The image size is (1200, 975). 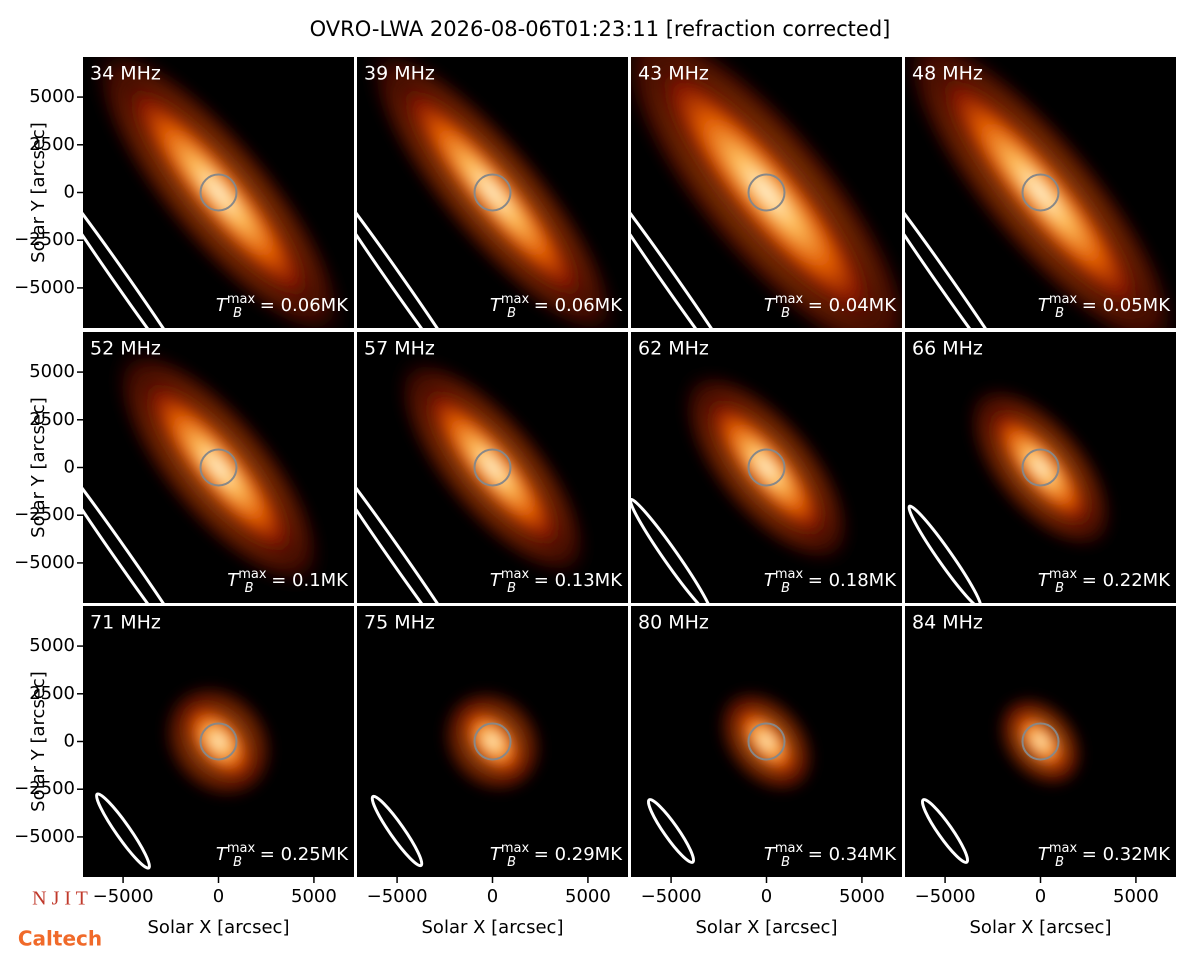 I want to click on annotation: Tmax B = 0.05MK, so click(x=1104, y=306).